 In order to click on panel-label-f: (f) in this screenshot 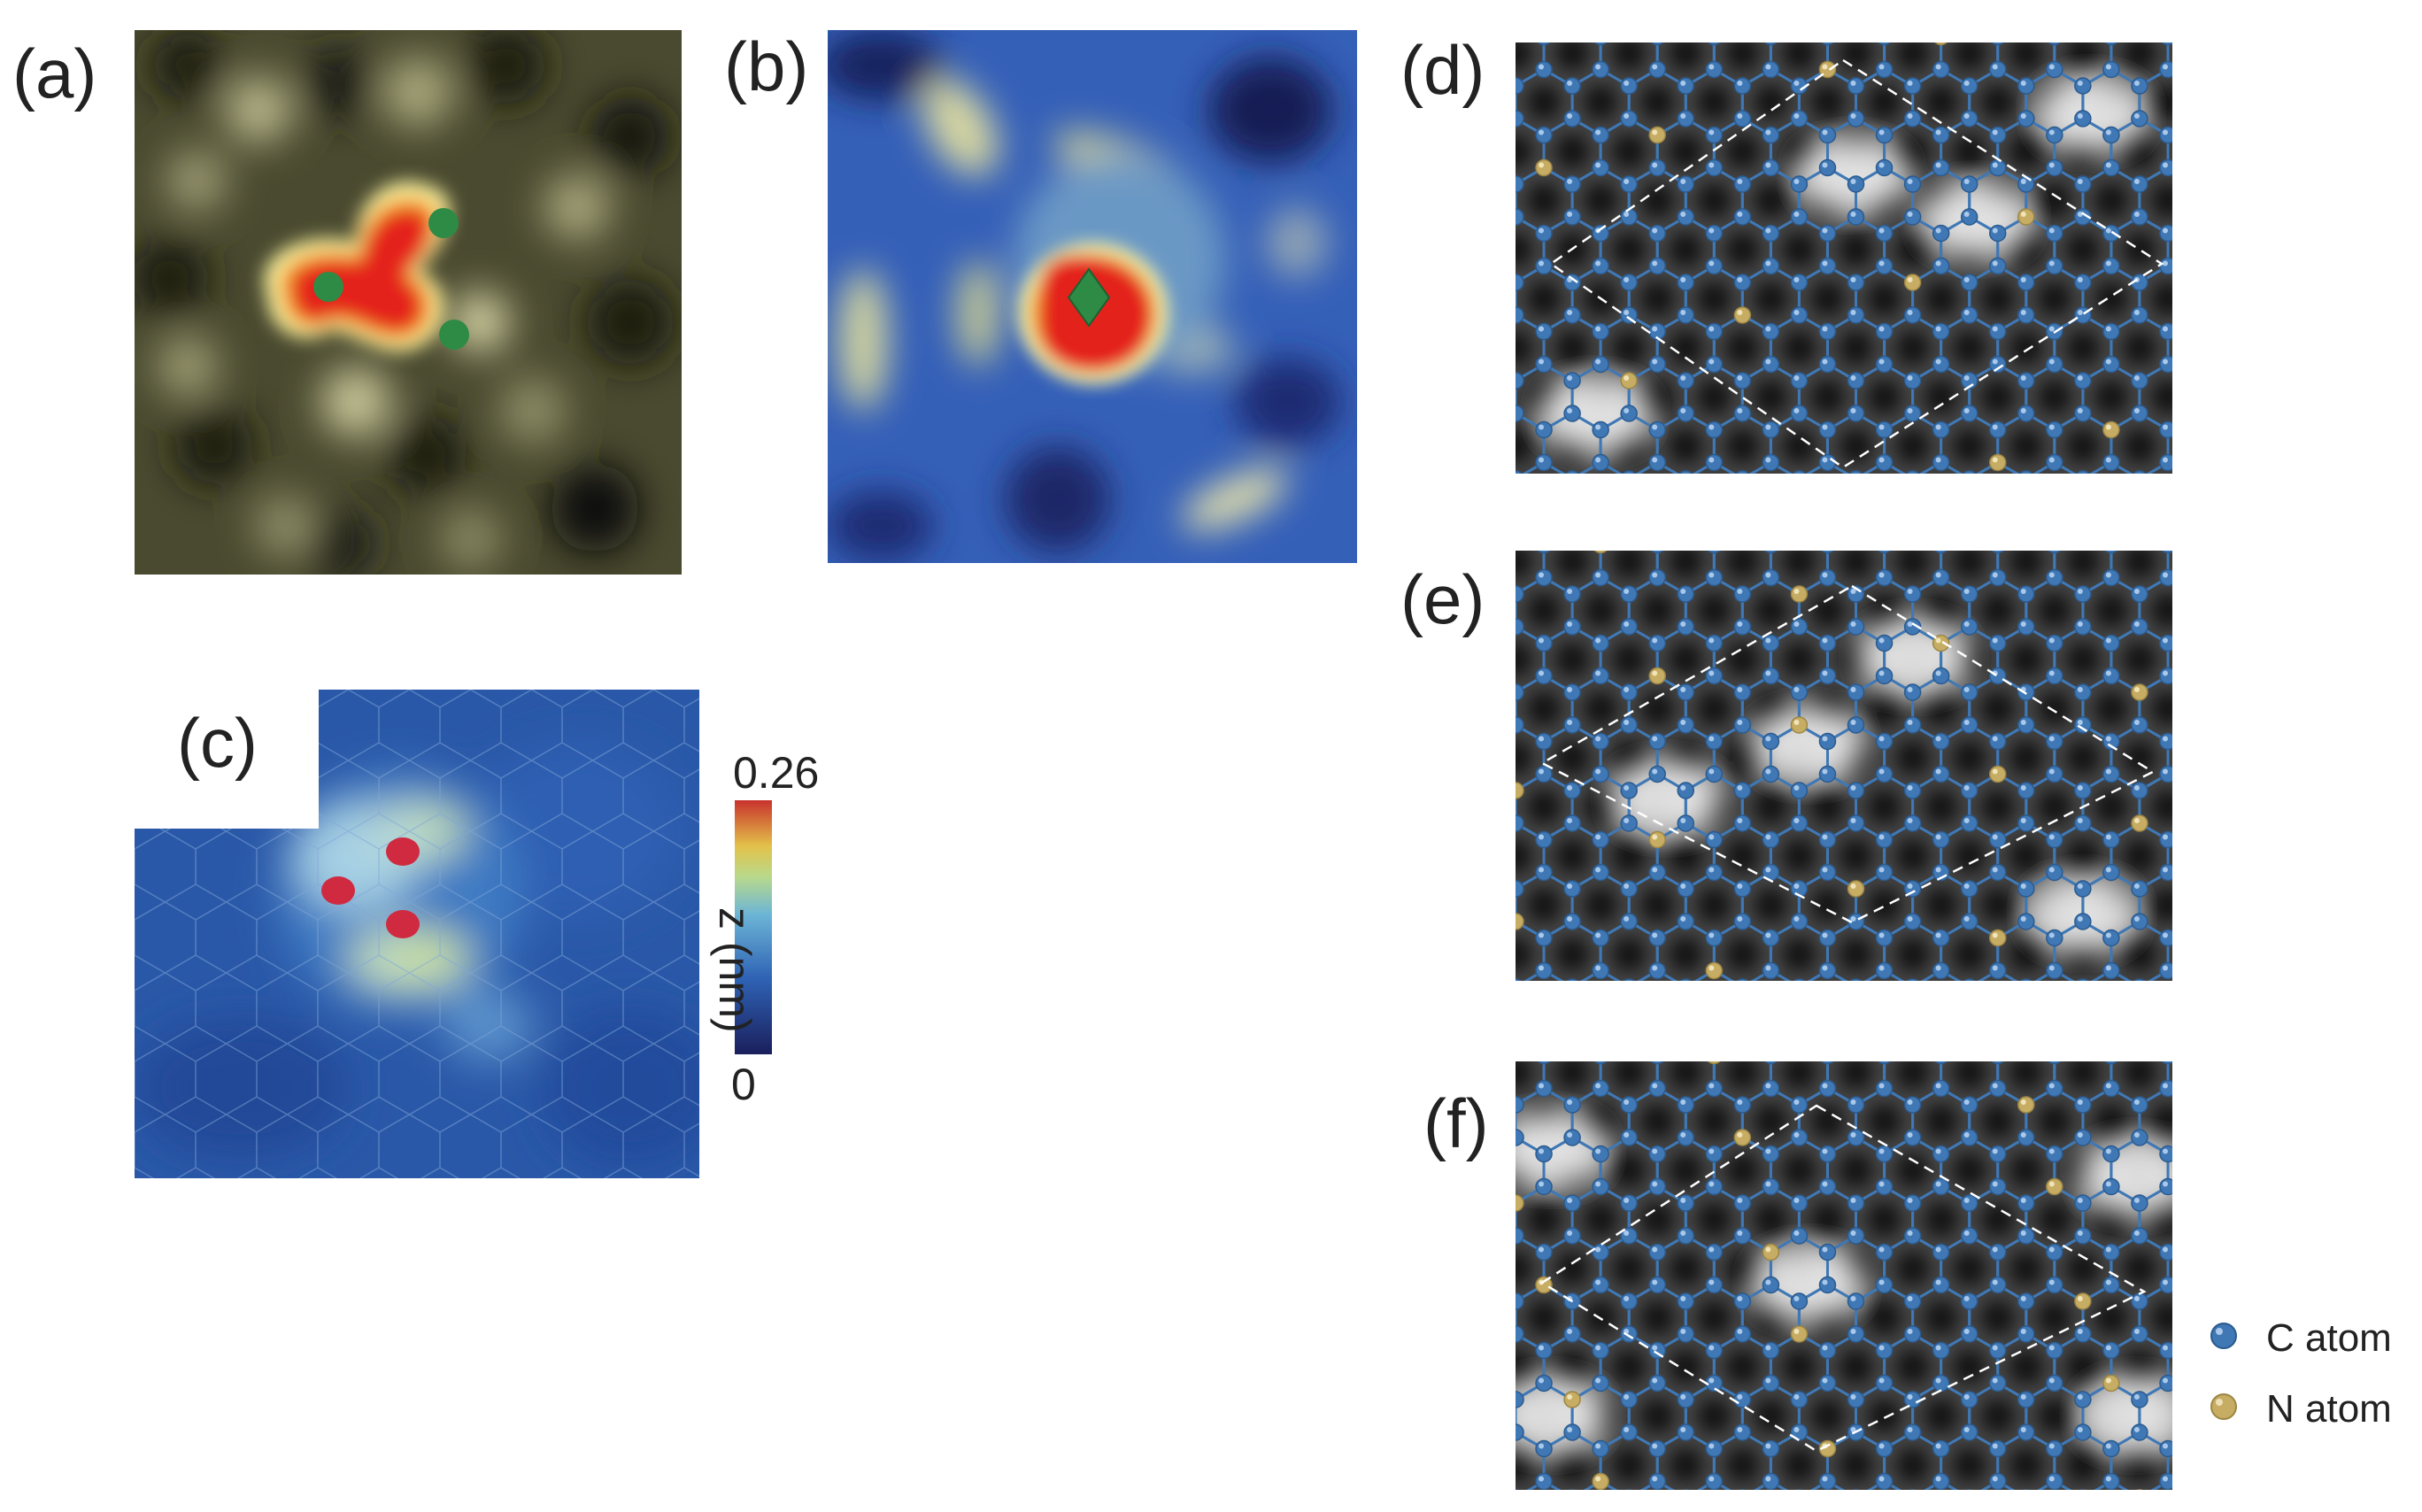, I will do `click(1456, 1123)`.